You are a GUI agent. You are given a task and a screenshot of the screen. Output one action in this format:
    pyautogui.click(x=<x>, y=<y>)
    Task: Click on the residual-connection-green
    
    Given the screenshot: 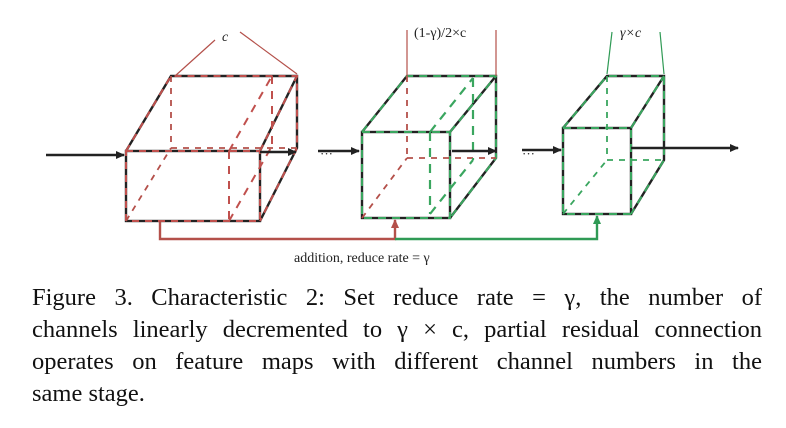 What is the action you would take?
    pyautogui.click(x=498, y=228)
    